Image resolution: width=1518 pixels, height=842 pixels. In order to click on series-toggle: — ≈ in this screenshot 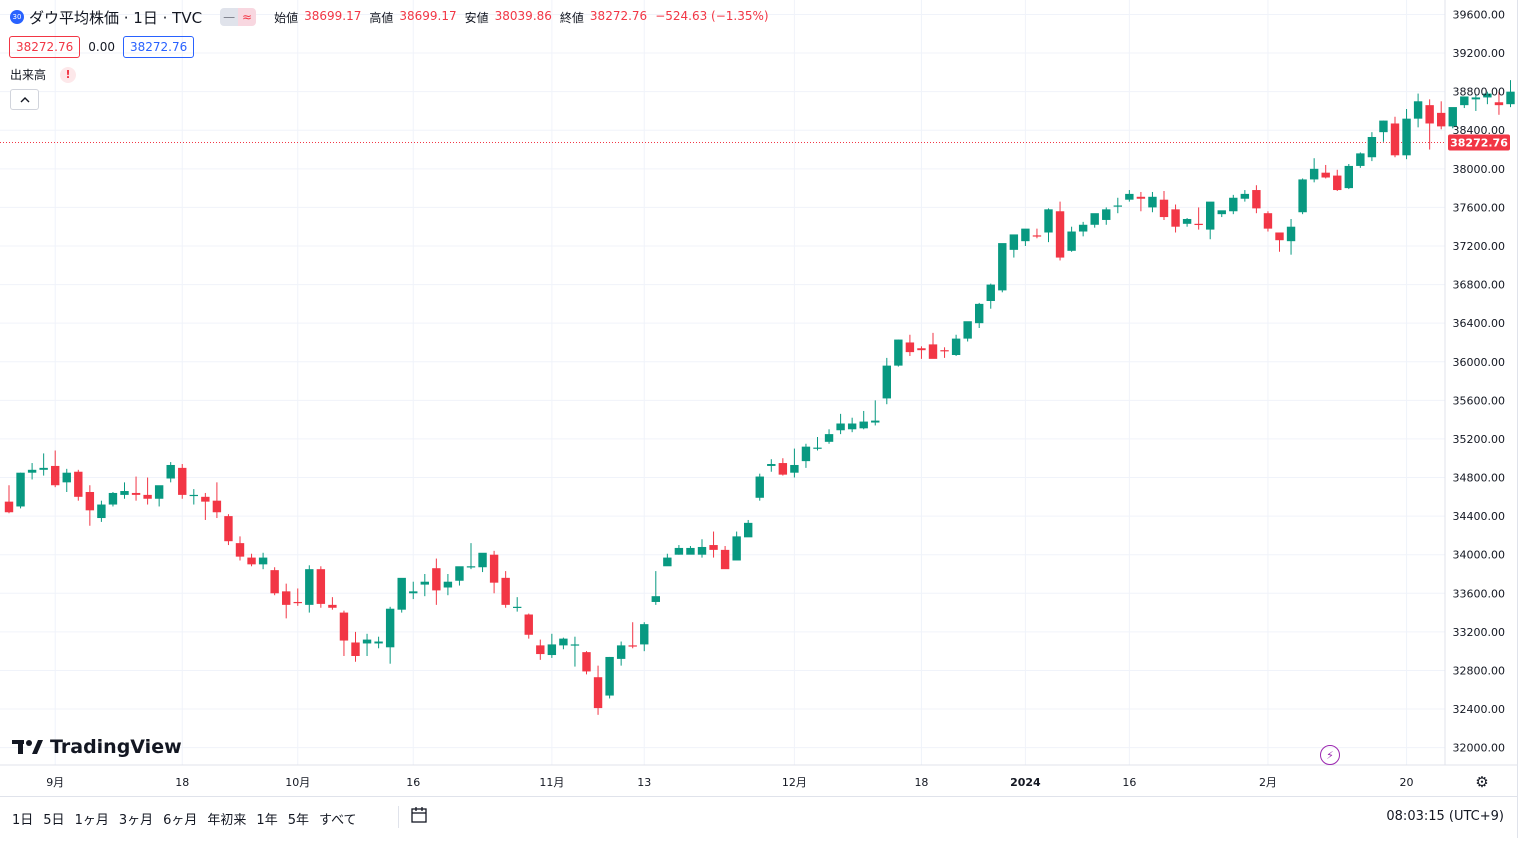, I will do `click(238, 17)`.